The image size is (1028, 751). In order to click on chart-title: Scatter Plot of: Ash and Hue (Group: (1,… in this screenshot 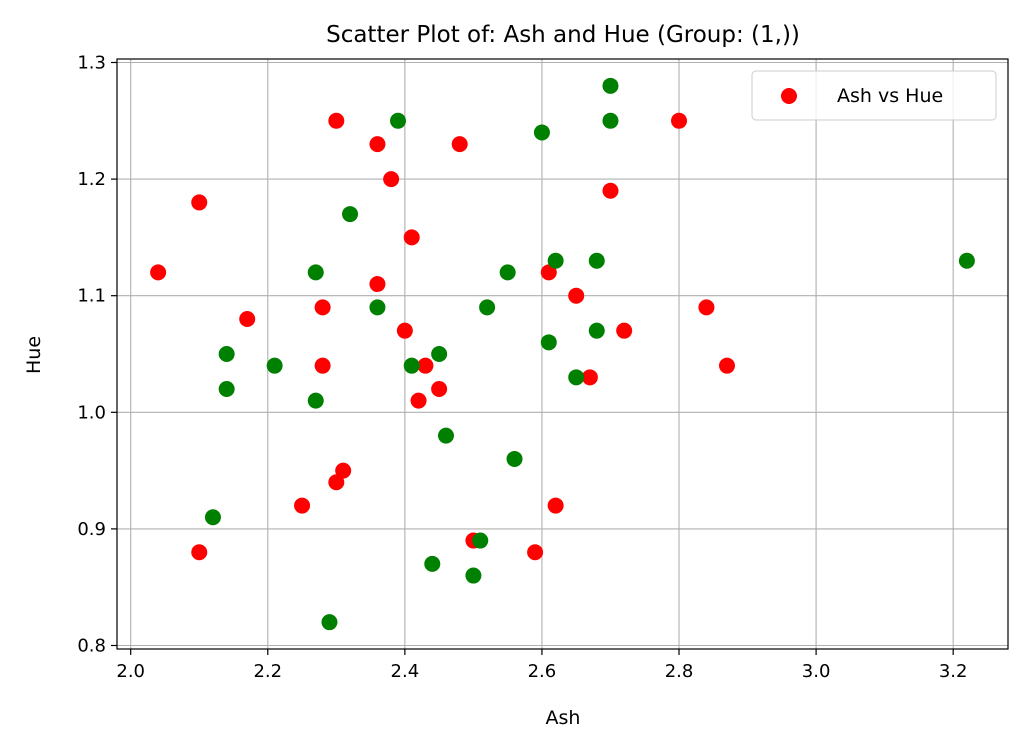, I will do `click(563, 35)`.